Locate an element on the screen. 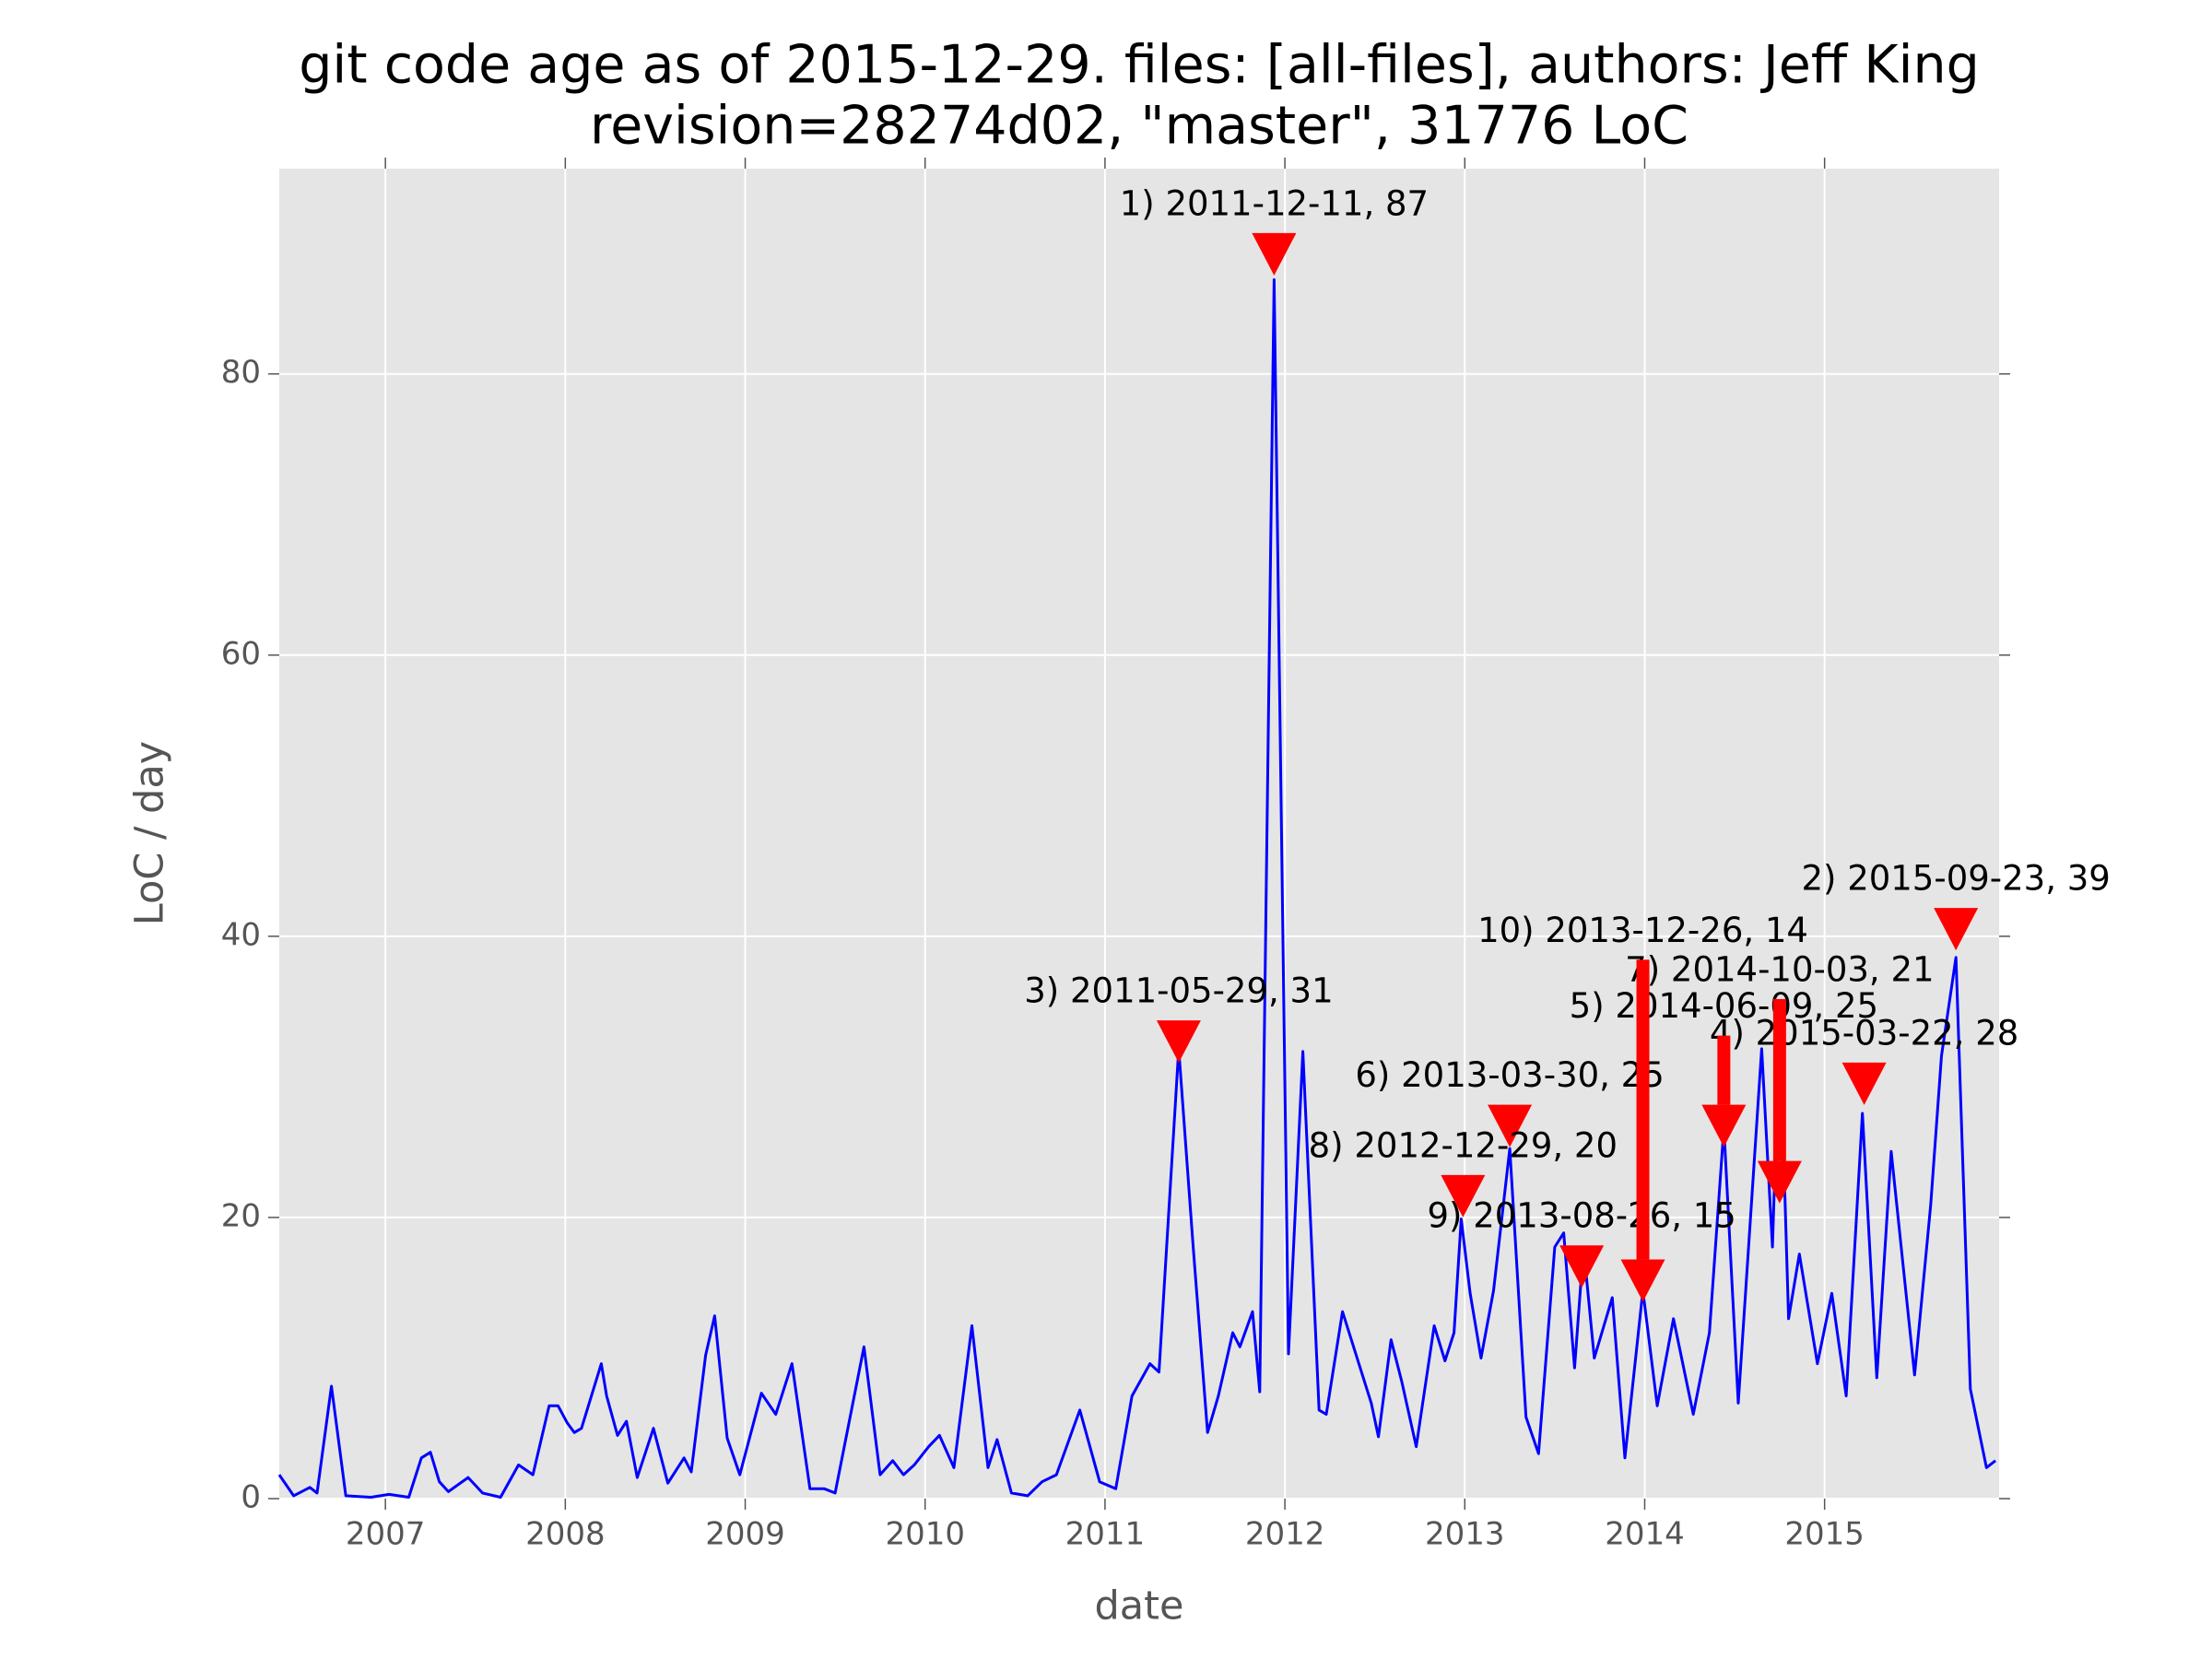 Image resolution: width=2212 pixels, height=1659 pixels. x-tick-label: 2008 is located at coordinates (565, 1534).